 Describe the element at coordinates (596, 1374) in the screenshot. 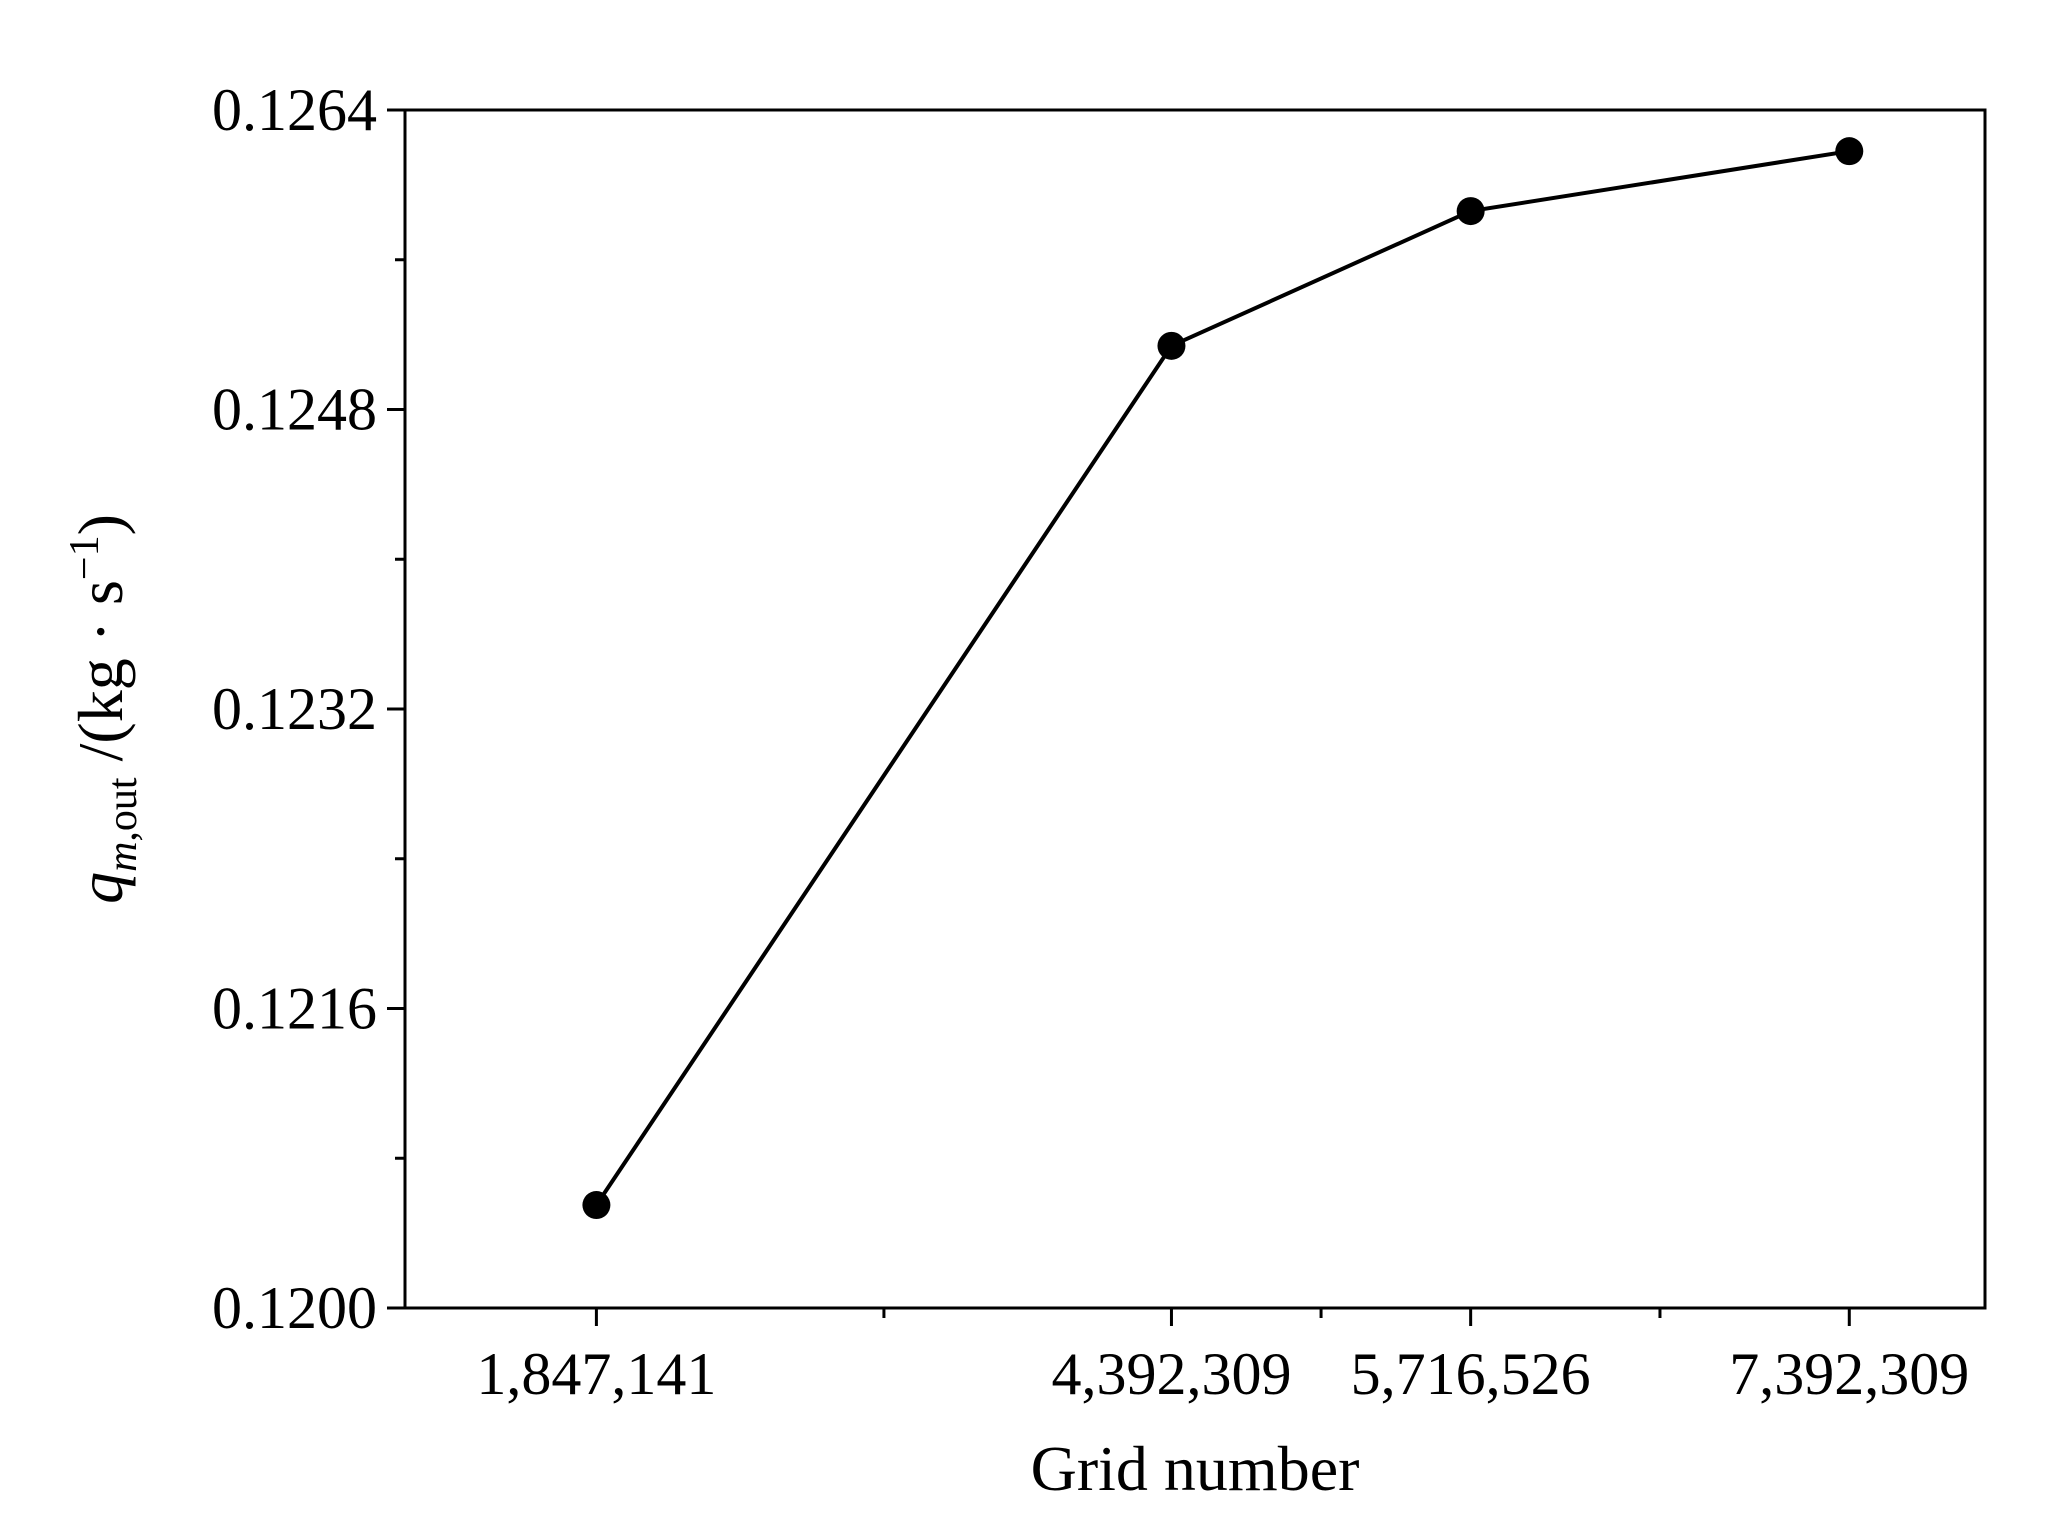

I see `x-tick-label: 1,847,141` at that location.